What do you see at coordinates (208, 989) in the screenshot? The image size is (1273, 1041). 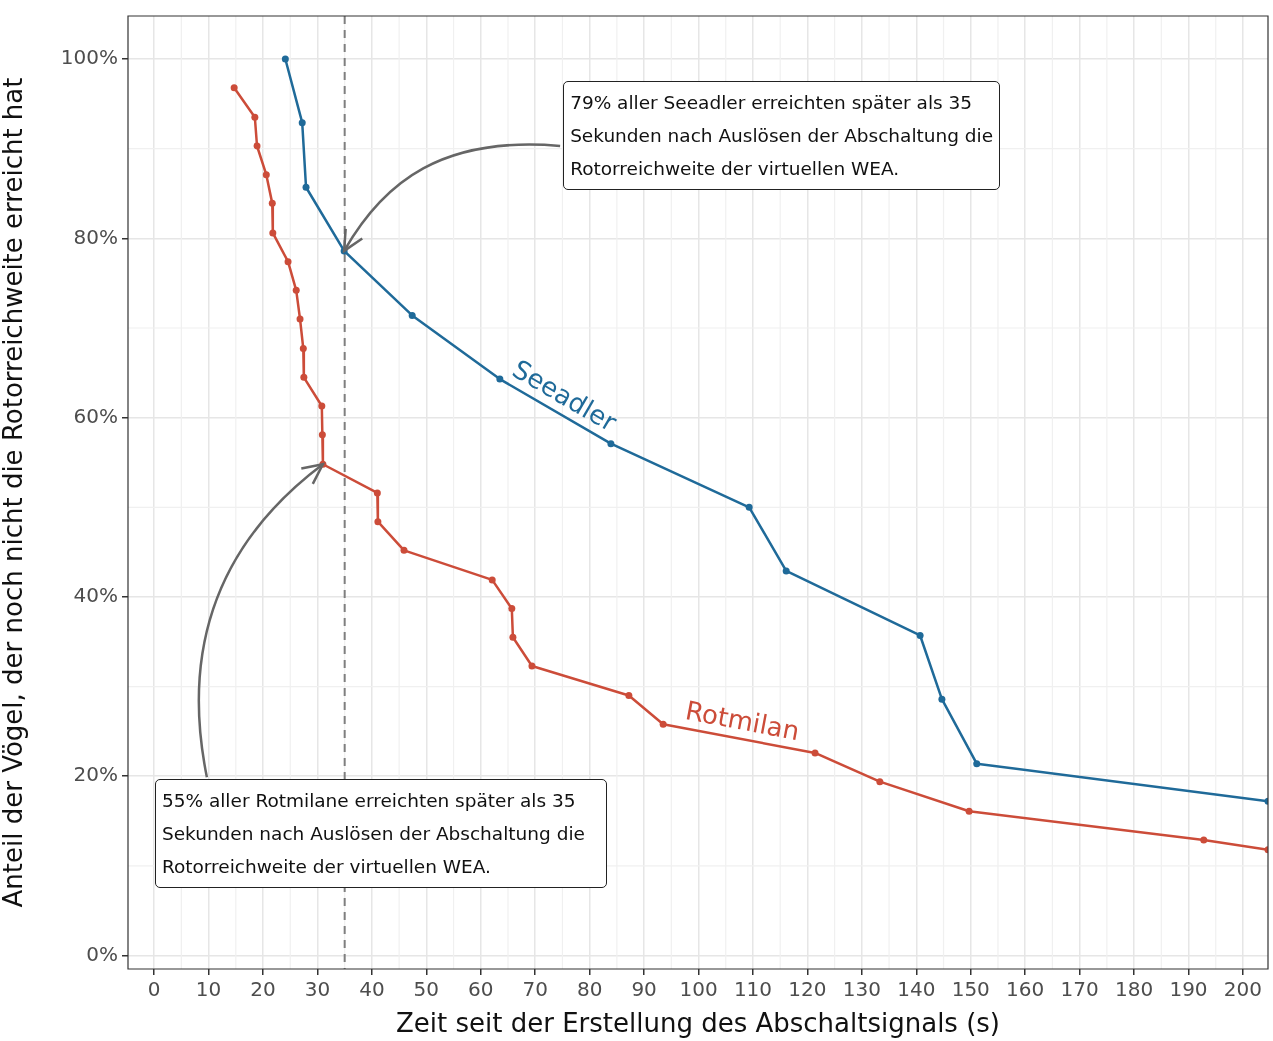 I see `x-tick-label: 10` at bounding box center [208, 989].